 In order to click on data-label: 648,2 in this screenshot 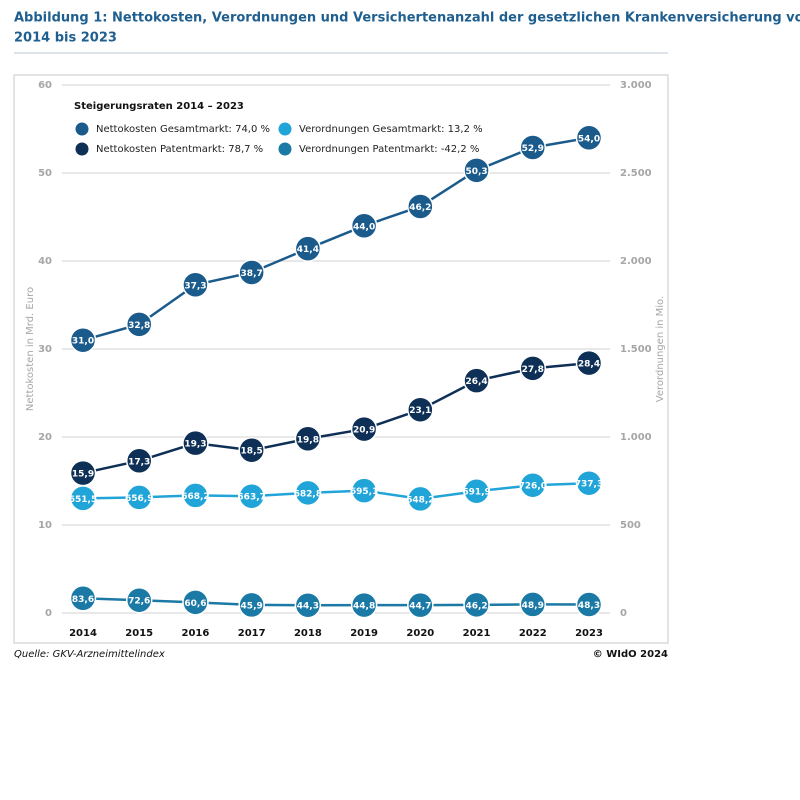, I will do `click(420, 500)`.